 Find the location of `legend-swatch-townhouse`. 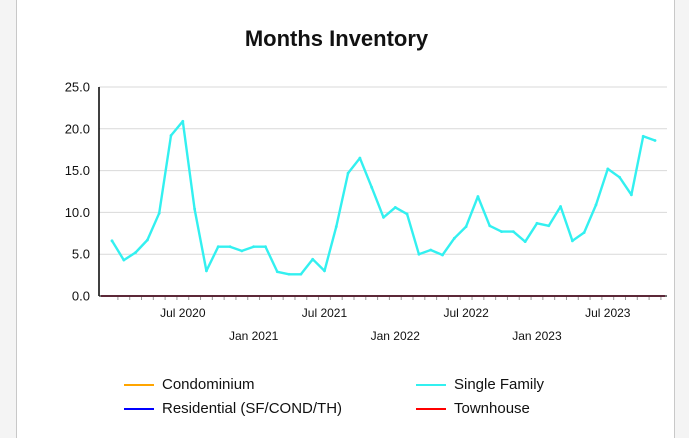

legend-swatch-townhouse is located at coordinates (431, 408).